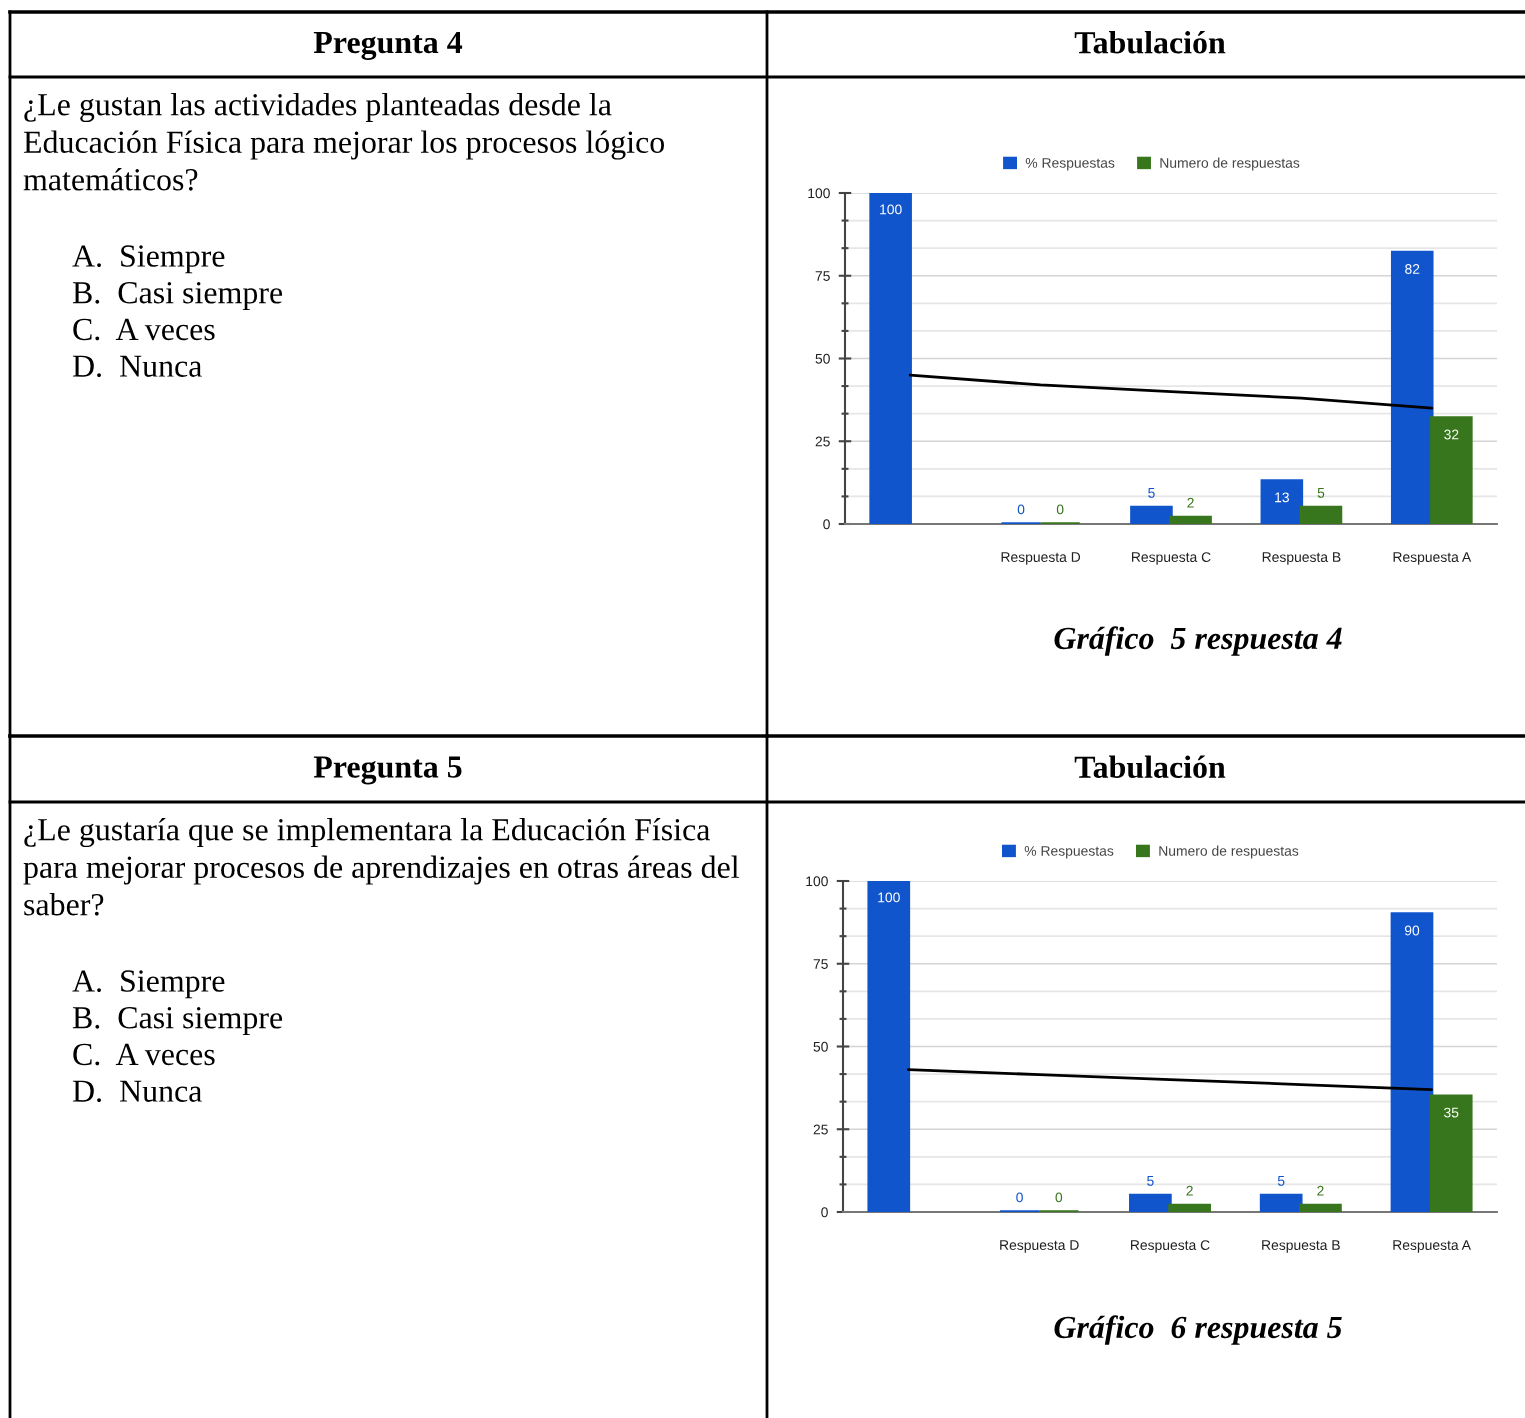  Describe the element at coordinates (381, 867) in the screenshot. I see `text: ¿Le gustaría que se implementara la Educación Física para mejorar procesos de aprendizajes en otras áreas del saber?` at that location.